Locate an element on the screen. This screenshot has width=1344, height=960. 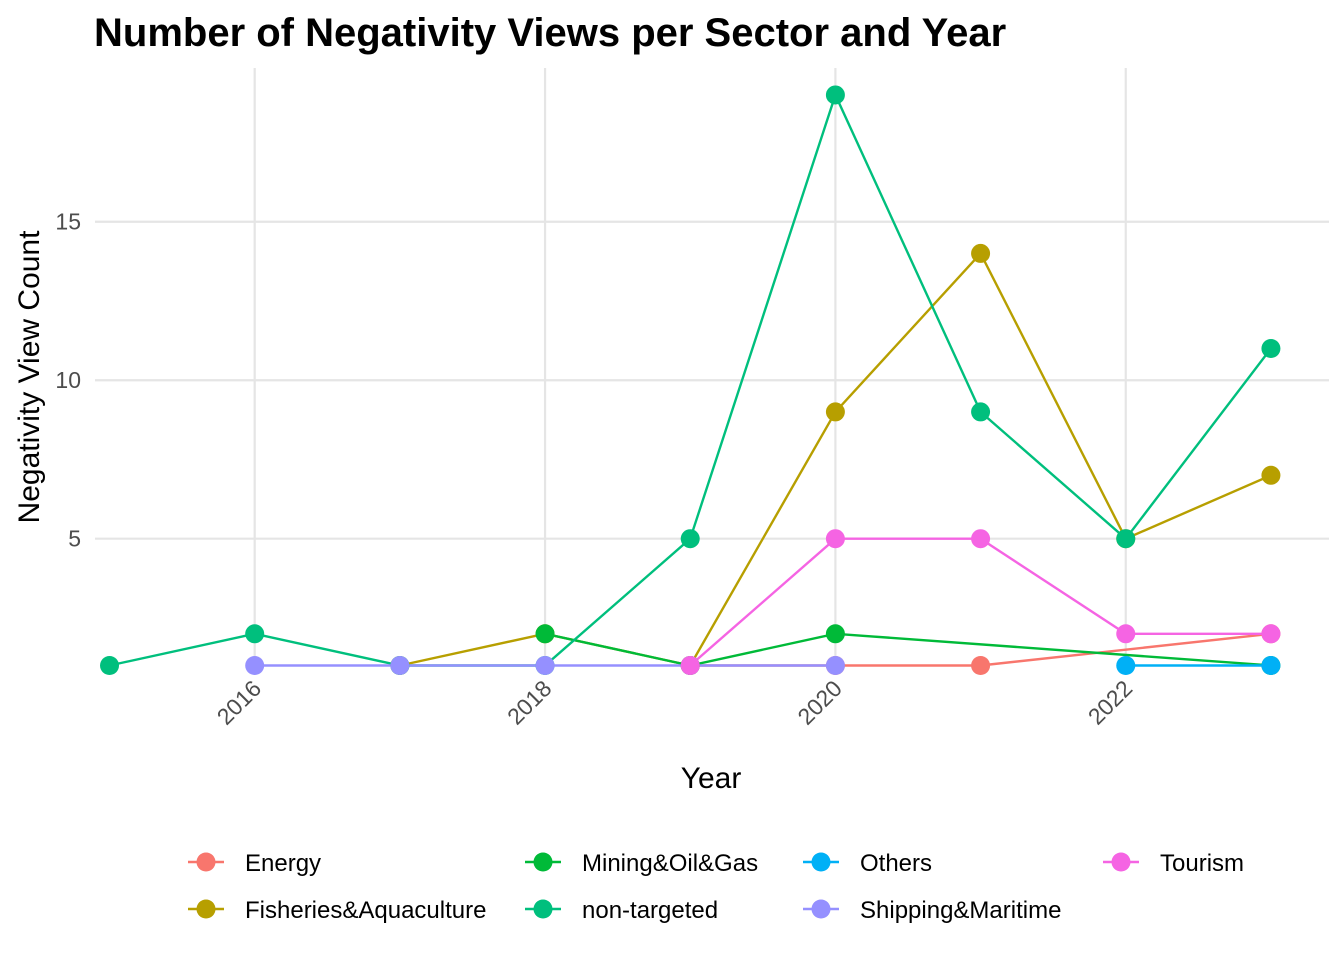
data-point-non-targeted-2015 is located at coordinates (110, 665).